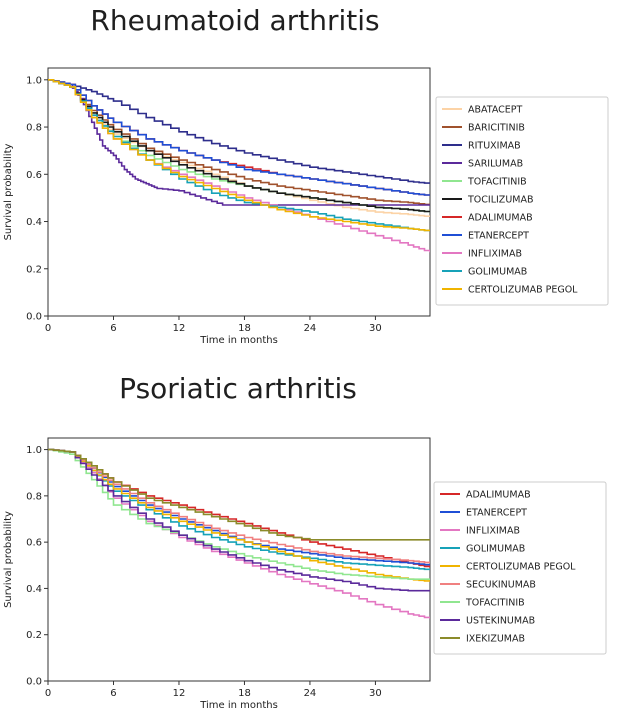 The height and width of the screenshot is (720, 626). What do you see at coordinates (238, 388) in the screenshot?
I see `chart-title-psoriatic: Psoriatic arthritis` at bounding box center [238, 388].